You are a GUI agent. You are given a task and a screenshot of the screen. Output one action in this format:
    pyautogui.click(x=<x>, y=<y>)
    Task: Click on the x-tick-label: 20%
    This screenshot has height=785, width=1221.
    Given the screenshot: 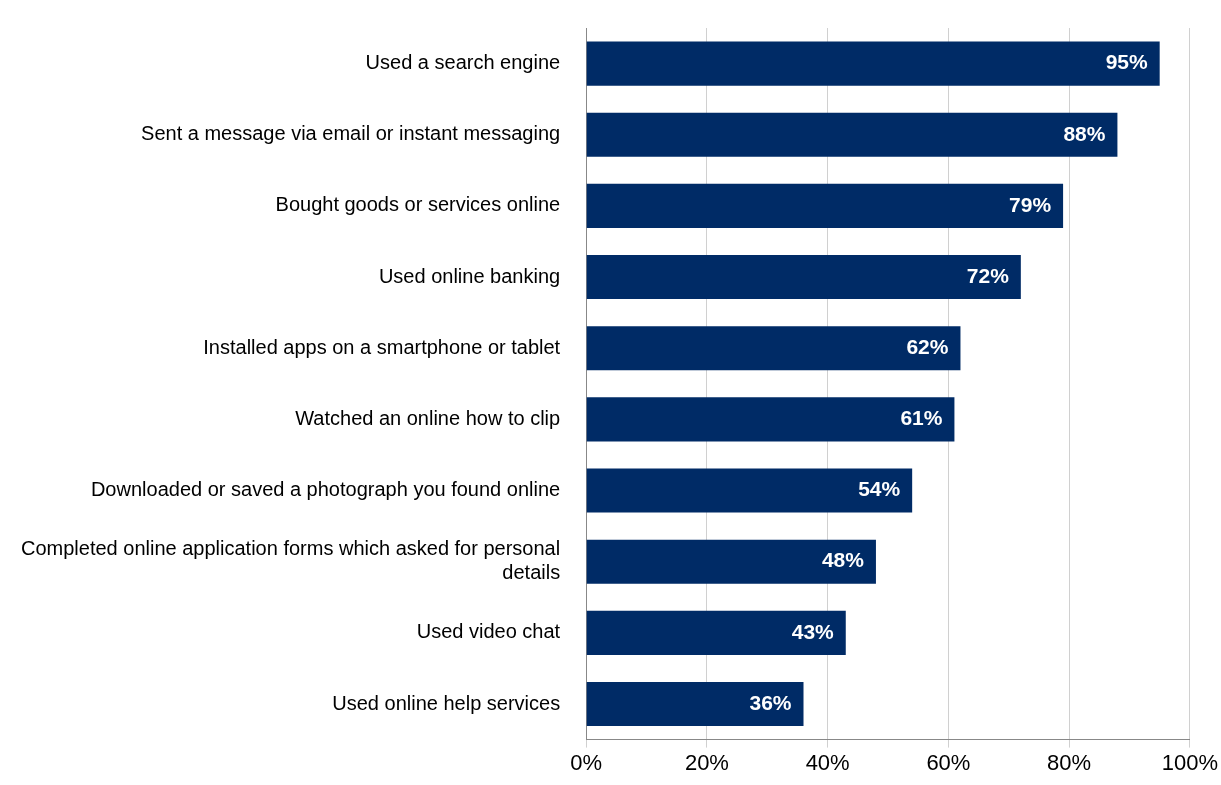 What is the action you would take?
    pyautogui.click(x=706, y=762)
    